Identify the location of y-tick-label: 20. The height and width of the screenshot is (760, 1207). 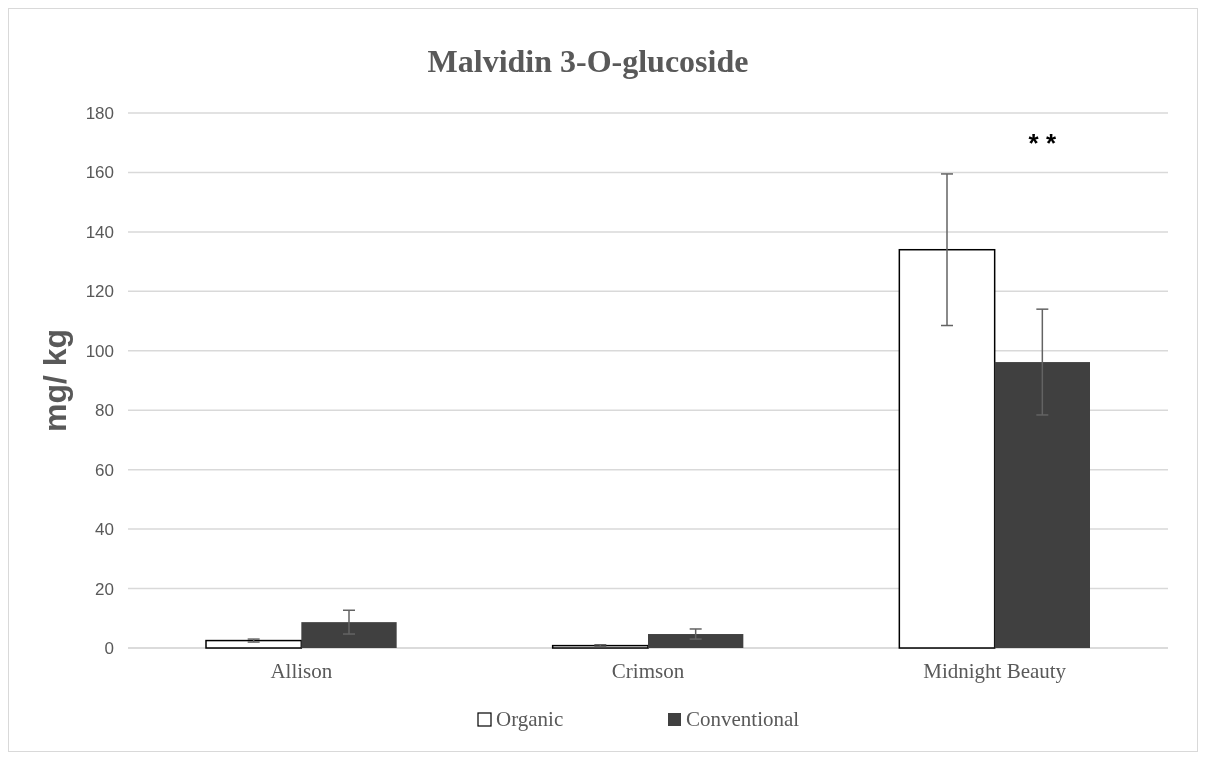
(104, 589).